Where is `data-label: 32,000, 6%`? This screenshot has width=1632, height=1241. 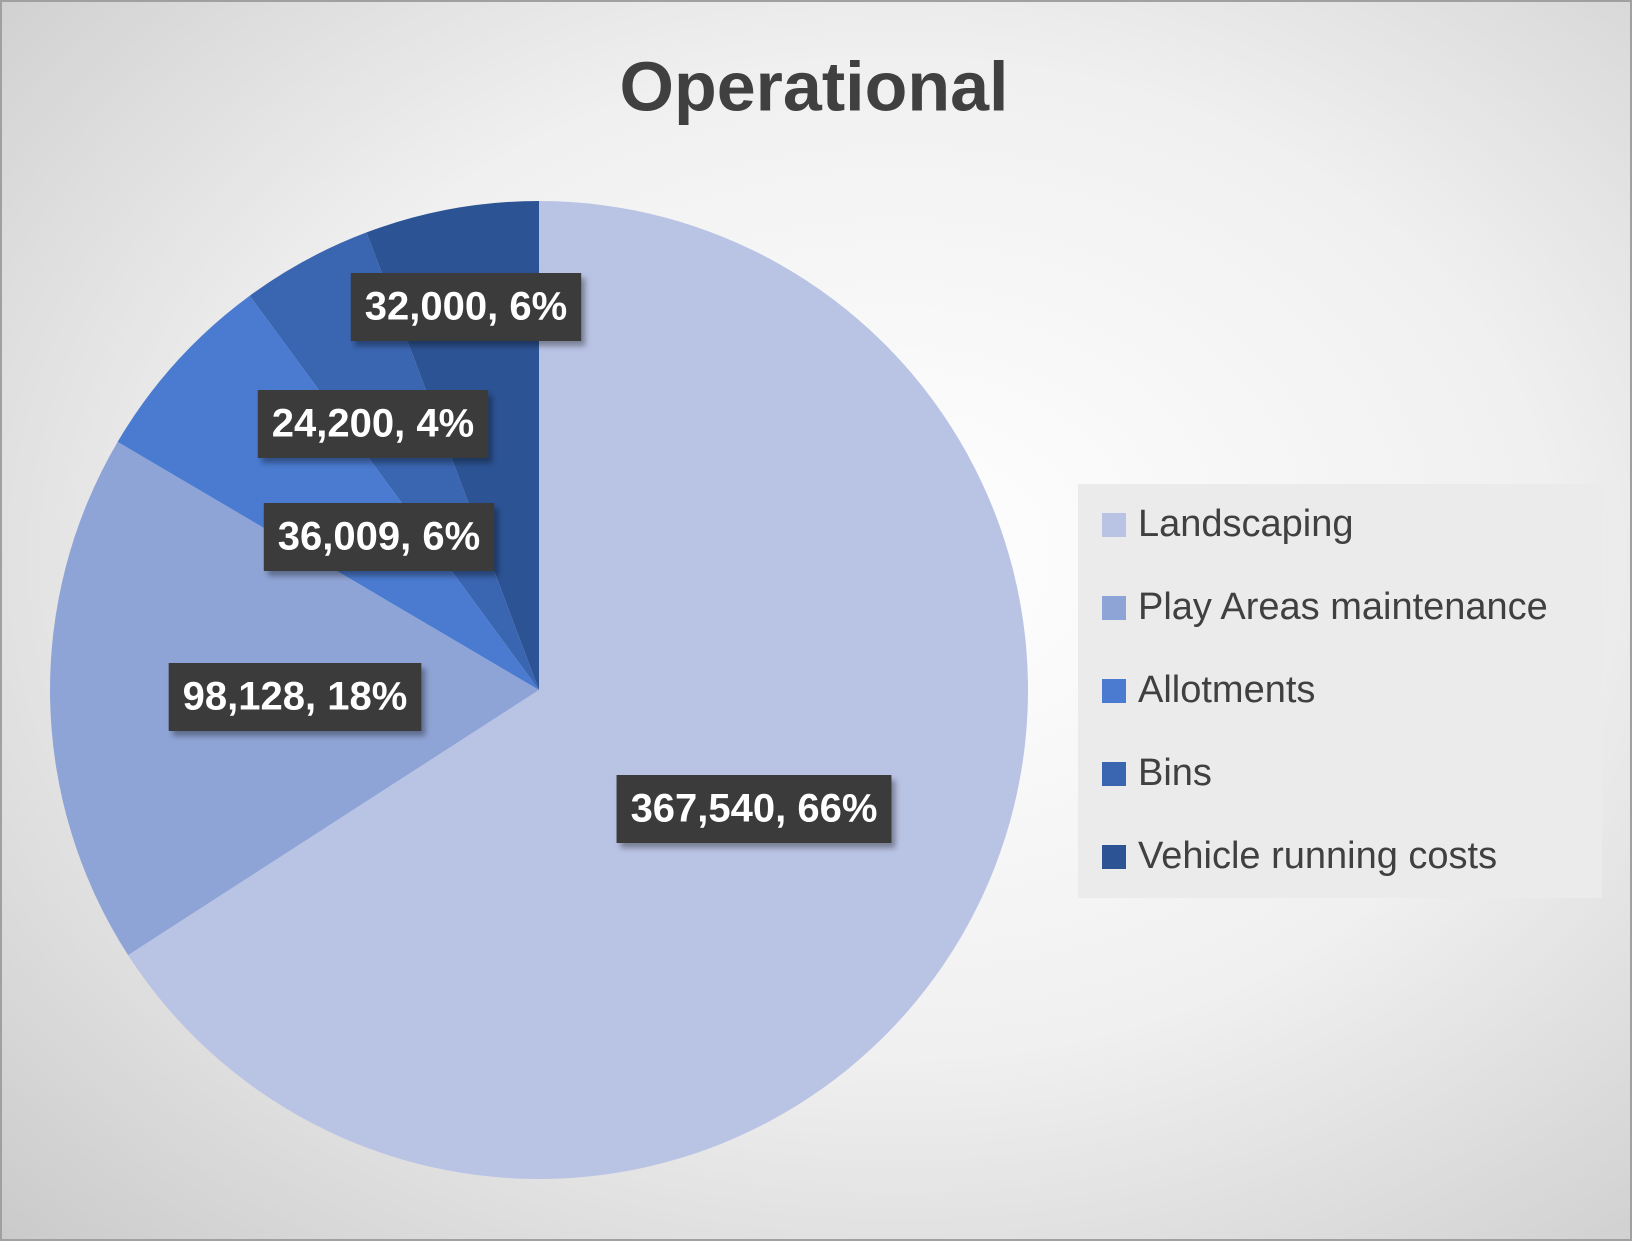 data-label: 32,000, 6% is located at coordinates (466, 307).